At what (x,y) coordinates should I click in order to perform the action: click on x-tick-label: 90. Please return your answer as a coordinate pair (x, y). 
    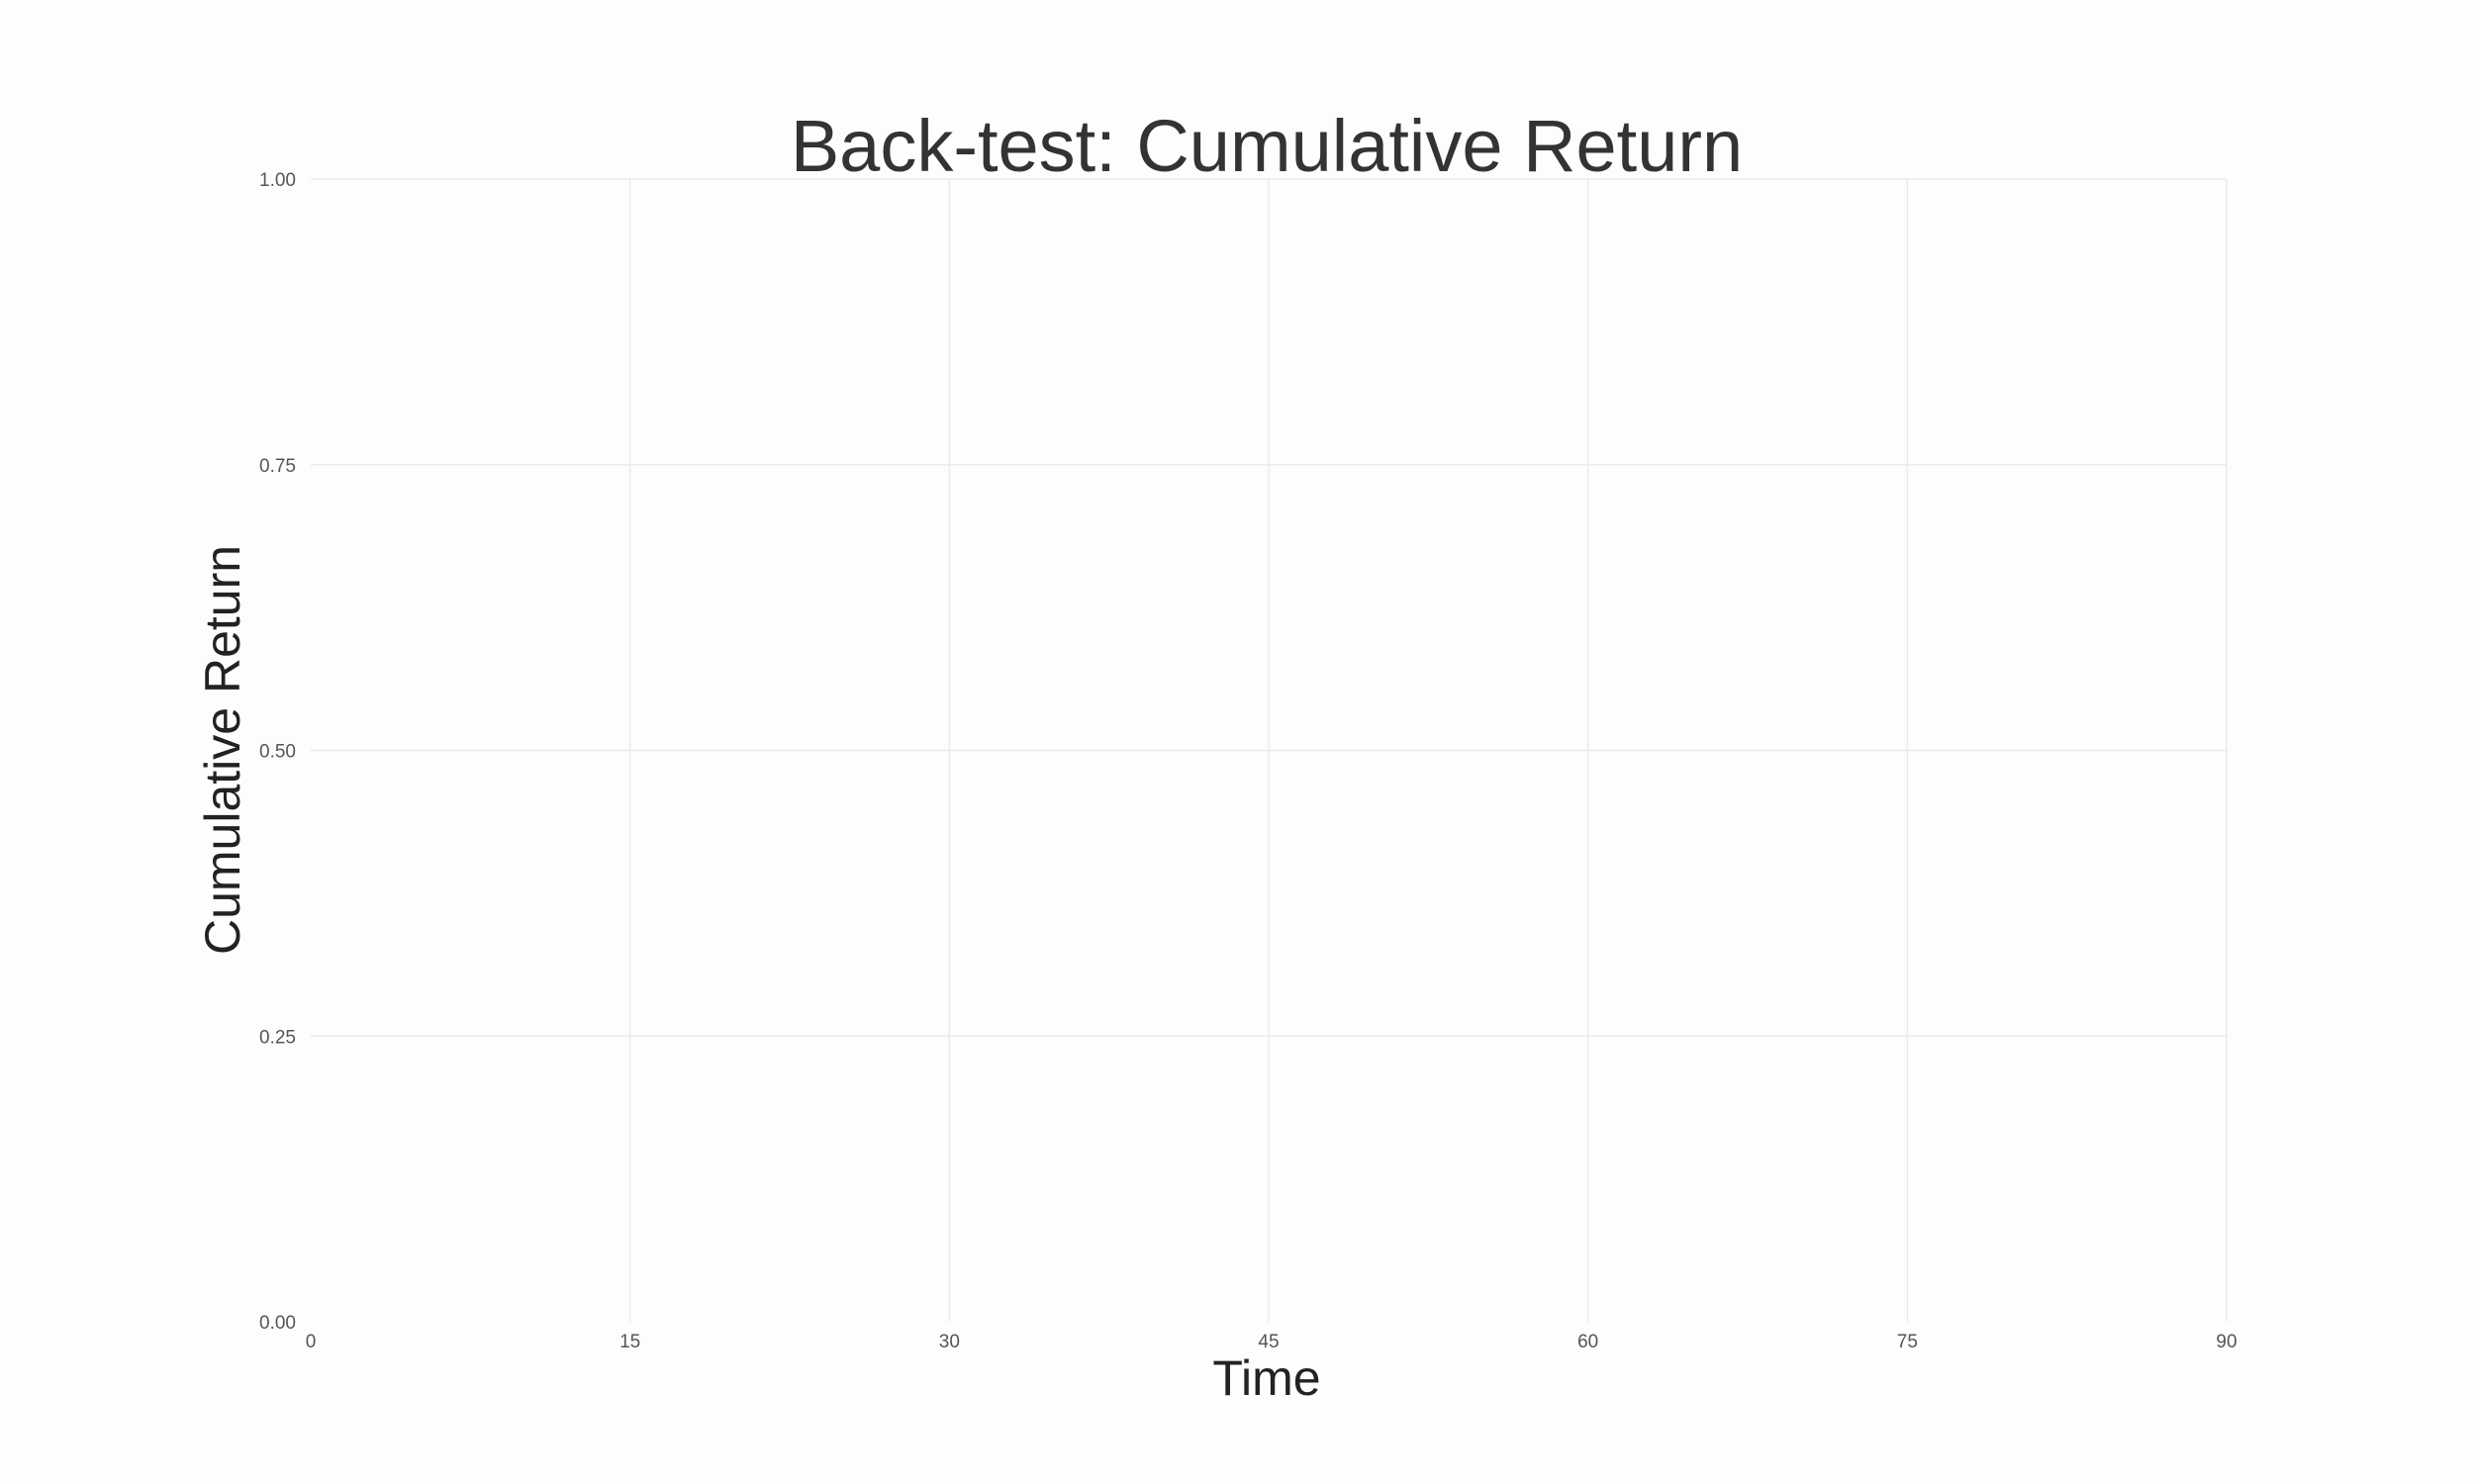
    Looking at the image, I should click on (2226, 1342).